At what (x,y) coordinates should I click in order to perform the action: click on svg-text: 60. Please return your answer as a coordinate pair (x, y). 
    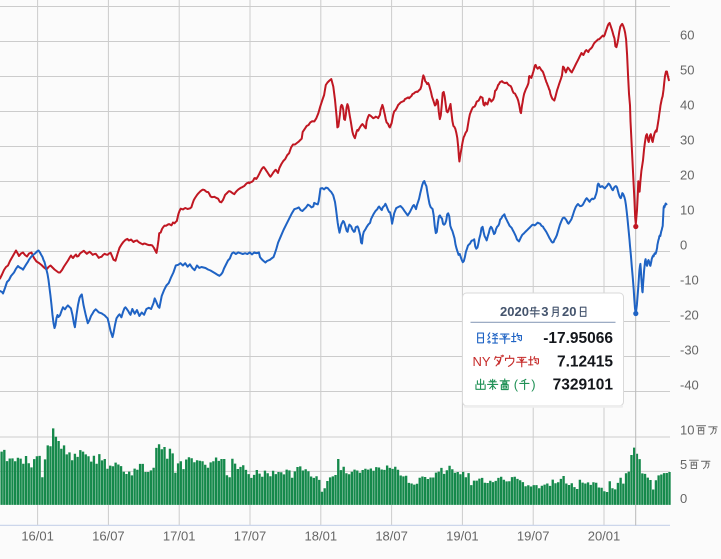
    Looking at the image, I should click on (687, 34).